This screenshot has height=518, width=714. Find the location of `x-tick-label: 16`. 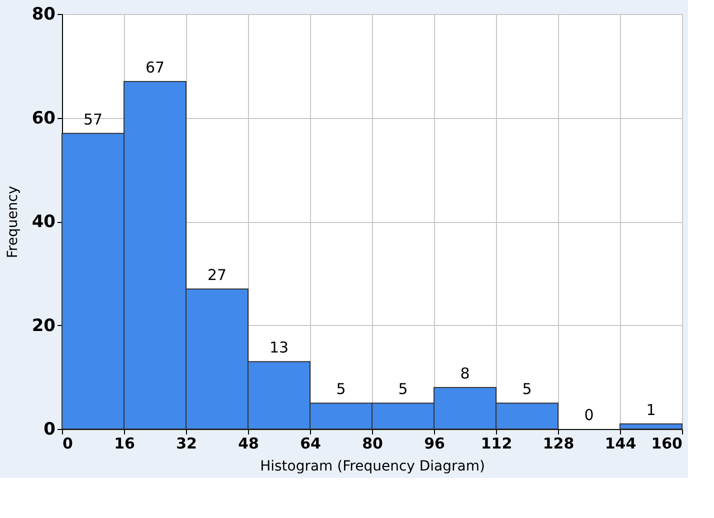

x-tick-label: 16 is located at coordinates (124, 443).